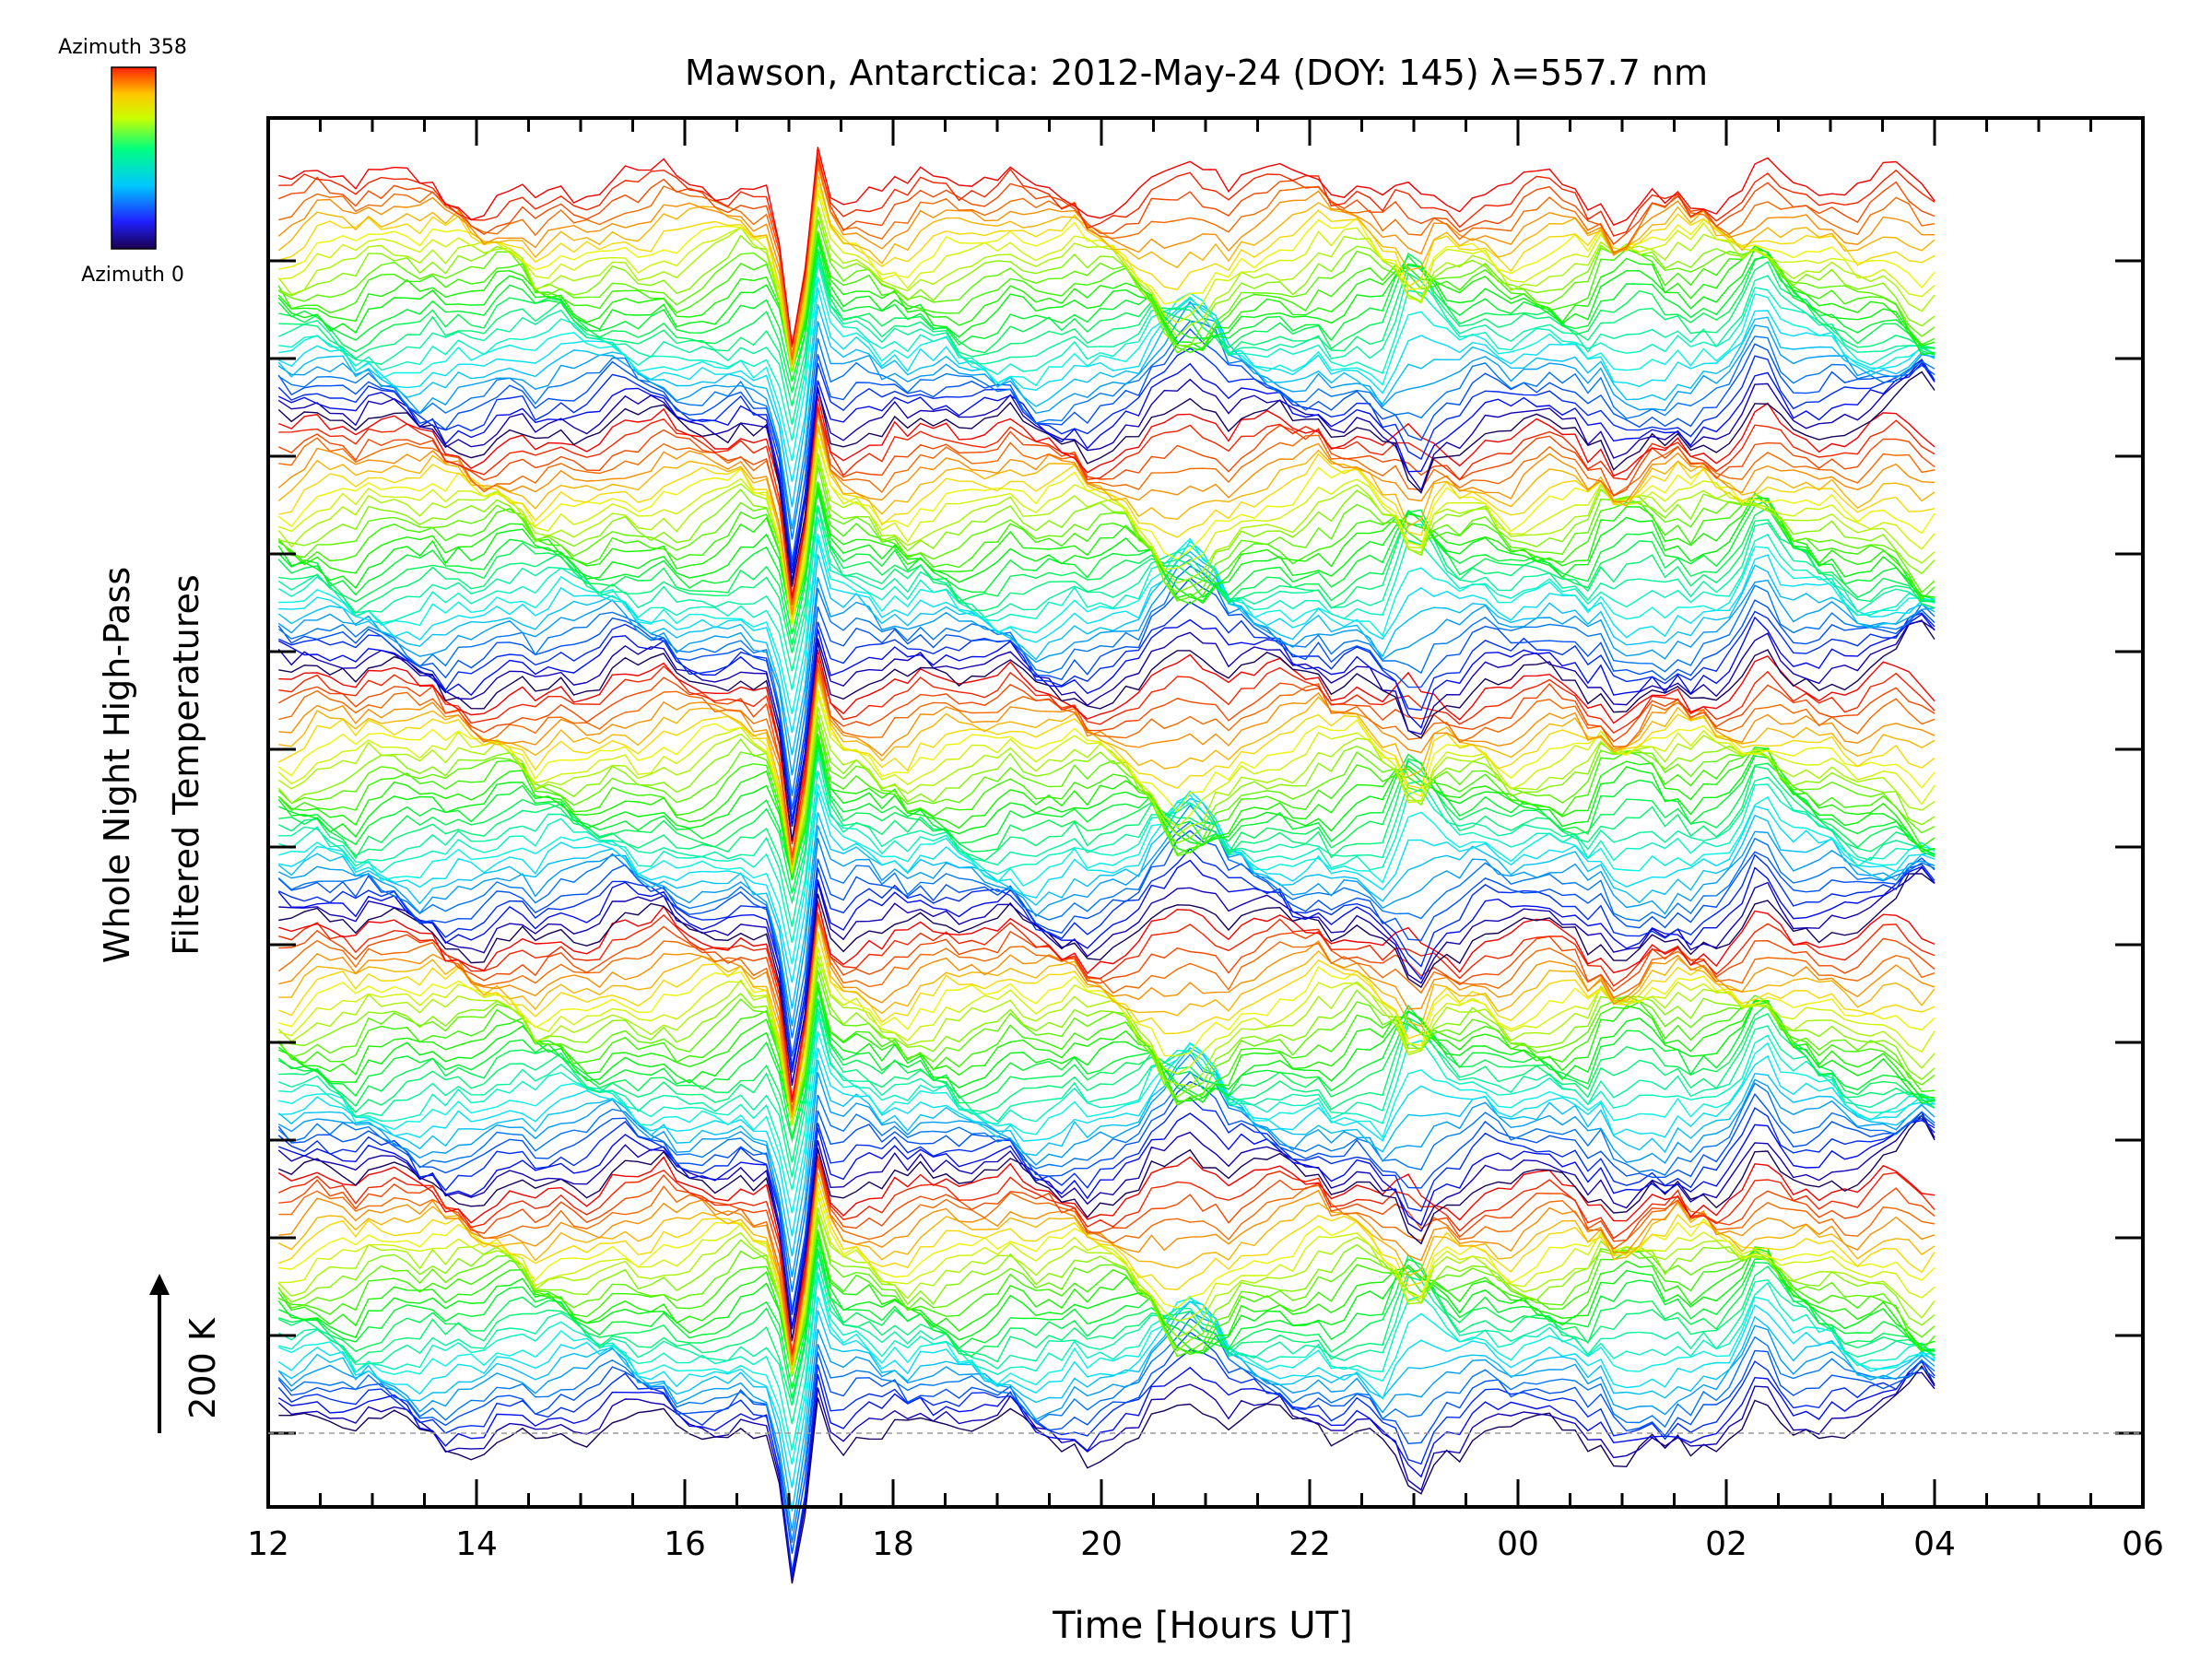  Describe the element at coordinates (1309, 1544) in the screenshot. I see `x-tick-label: 22` at that location.